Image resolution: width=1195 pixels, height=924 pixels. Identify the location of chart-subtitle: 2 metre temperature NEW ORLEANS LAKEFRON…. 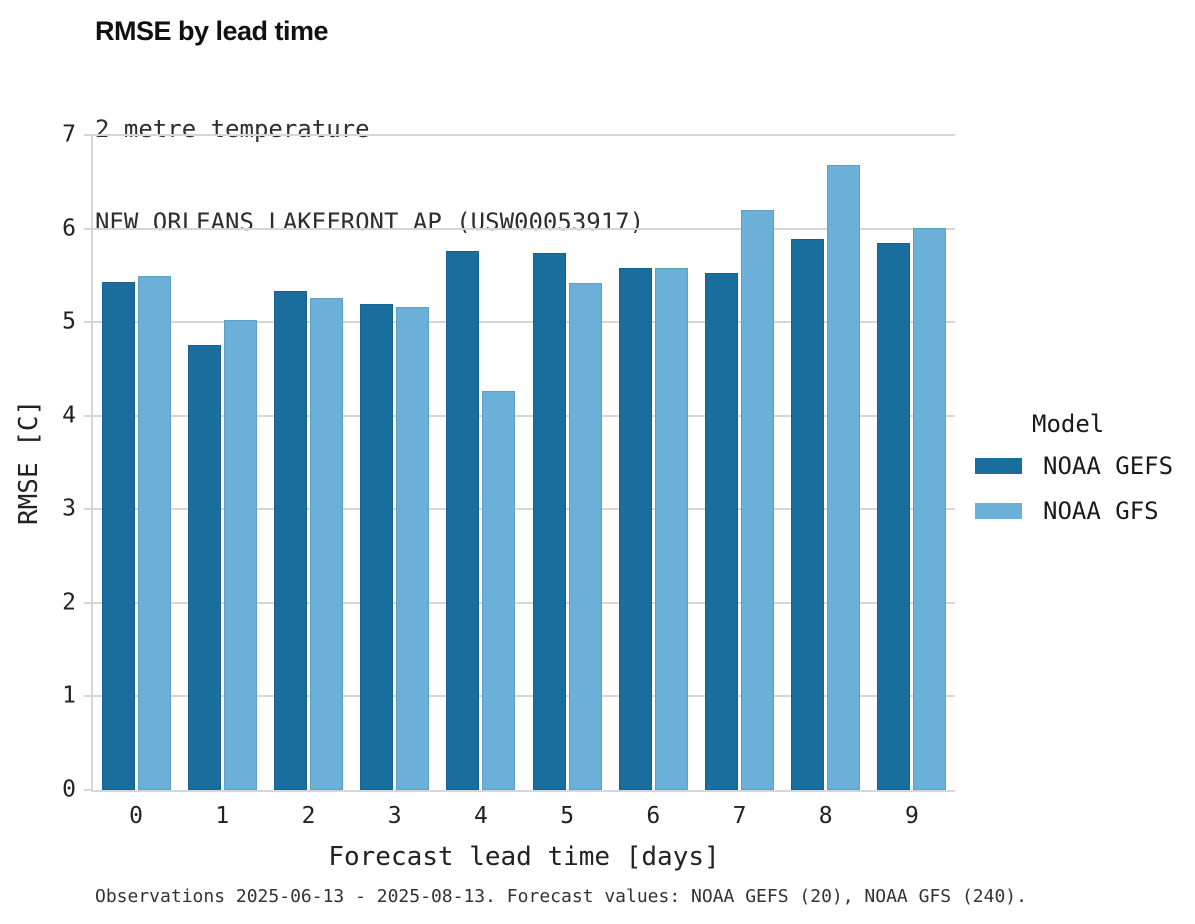
(369, 160).